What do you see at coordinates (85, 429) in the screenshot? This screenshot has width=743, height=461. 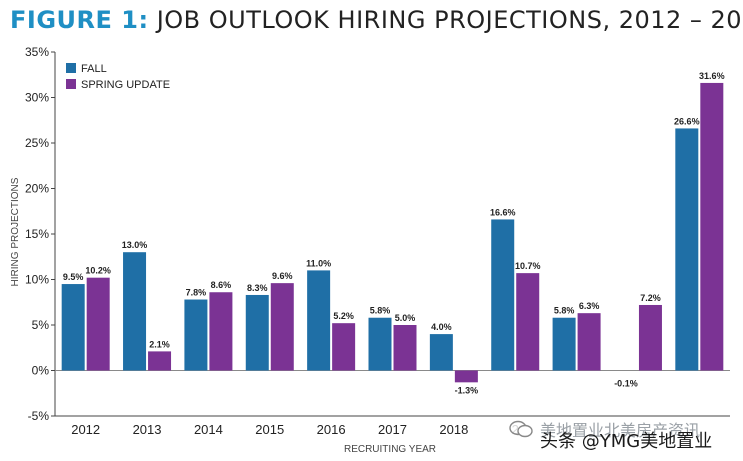 I see `x-tick-label: 2012` at bounding box center [85, 429].